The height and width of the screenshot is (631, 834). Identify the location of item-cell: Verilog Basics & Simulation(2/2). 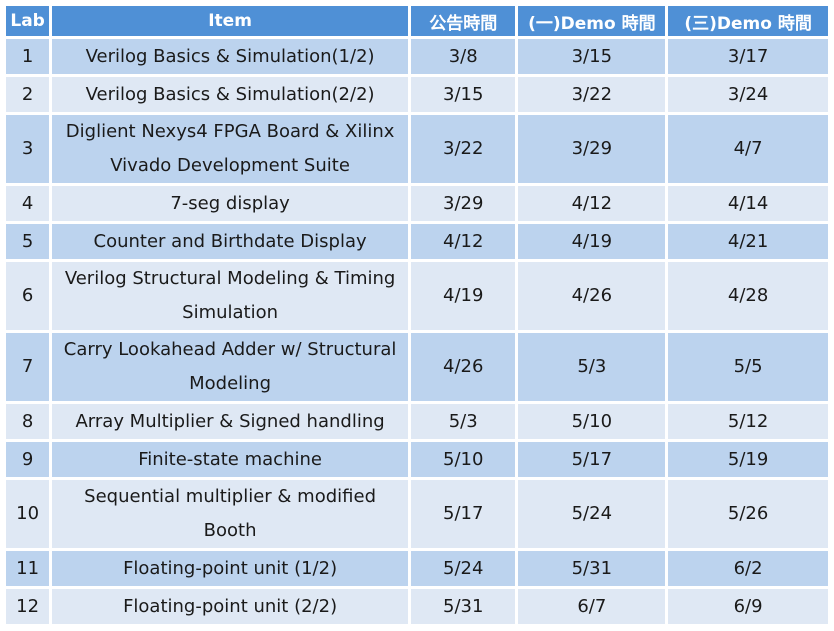
(230, 94).